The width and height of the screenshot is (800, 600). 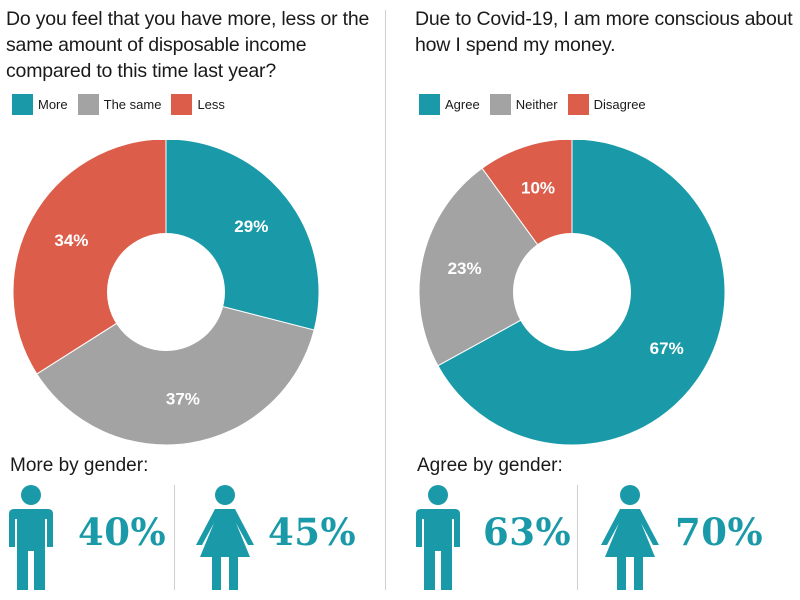 What do you see at coordinates (538, 187) in the screenshot?
I see `slice-value-label: 10%` at bounding box center [538, 187].